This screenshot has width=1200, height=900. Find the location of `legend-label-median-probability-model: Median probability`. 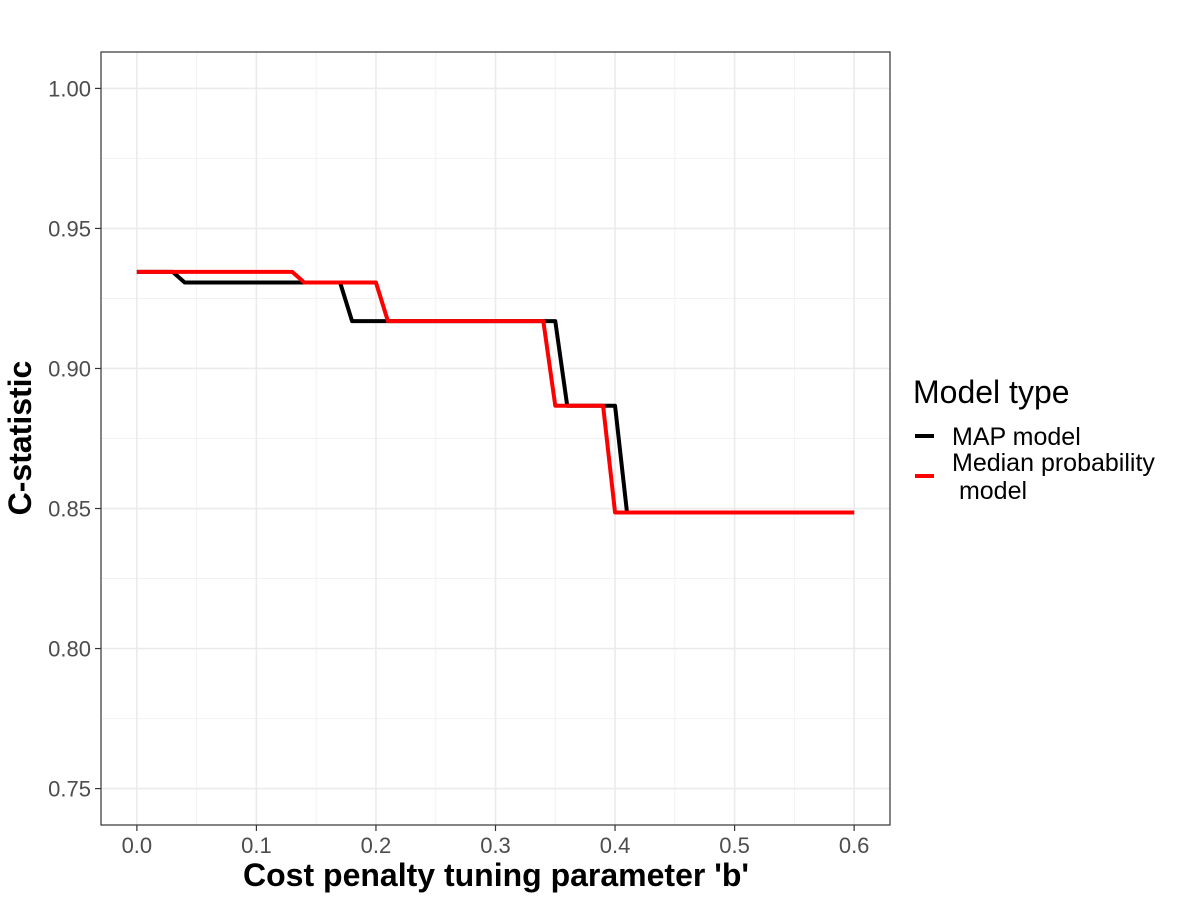

legend-label-median-probability-model: Median probability is located at coordinates (1053, 463).